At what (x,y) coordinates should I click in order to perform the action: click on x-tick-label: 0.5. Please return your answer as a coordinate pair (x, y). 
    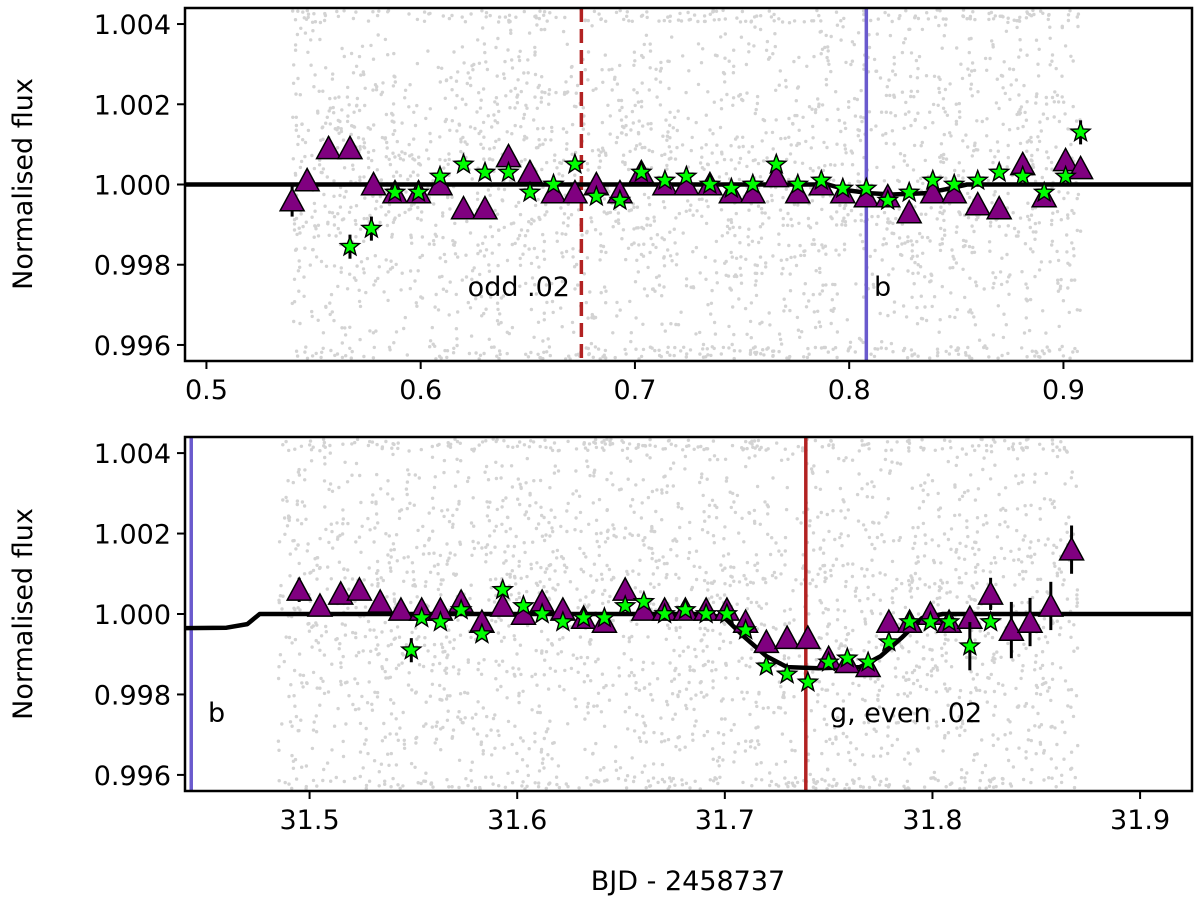
    Looking at the image, I should click on (206, 390).